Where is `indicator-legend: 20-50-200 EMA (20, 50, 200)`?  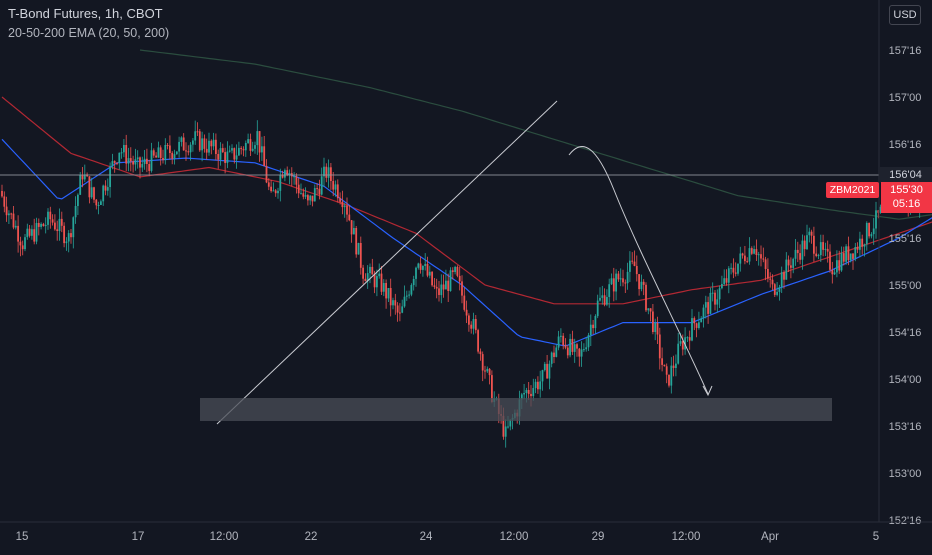 indicator-legend: 20-50-200 EMA (20, 50, 200) is located at coordinates (89, 33).